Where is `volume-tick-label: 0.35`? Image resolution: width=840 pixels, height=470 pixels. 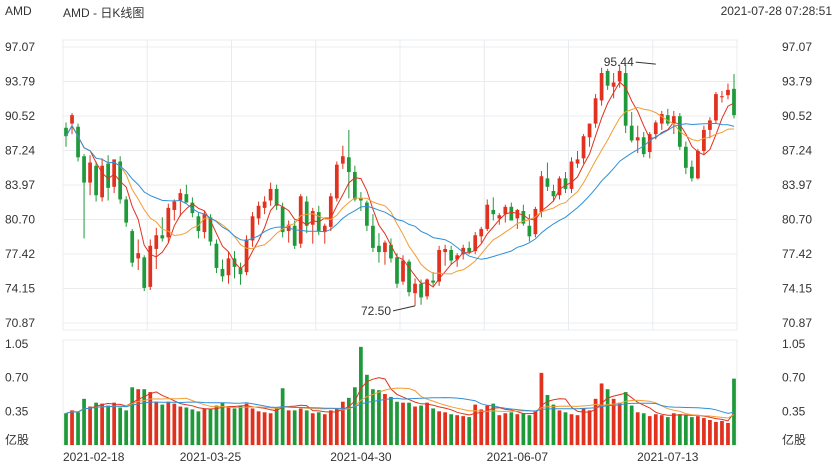 volume-tick-label: 0.35 is located at coordinates (17, 411).